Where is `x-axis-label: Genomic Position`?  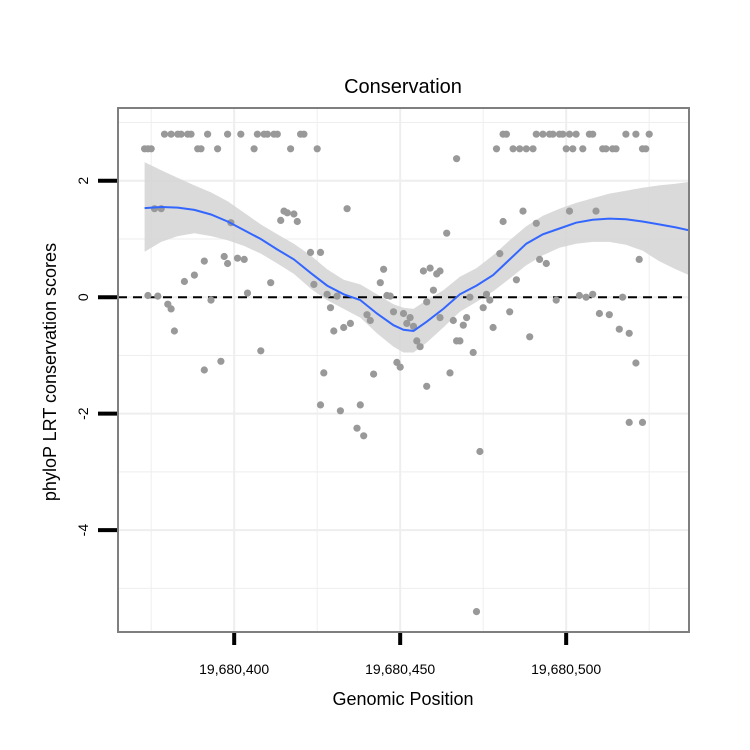
x-axis-label: Genomic Position is located at coordinates (402, 699).